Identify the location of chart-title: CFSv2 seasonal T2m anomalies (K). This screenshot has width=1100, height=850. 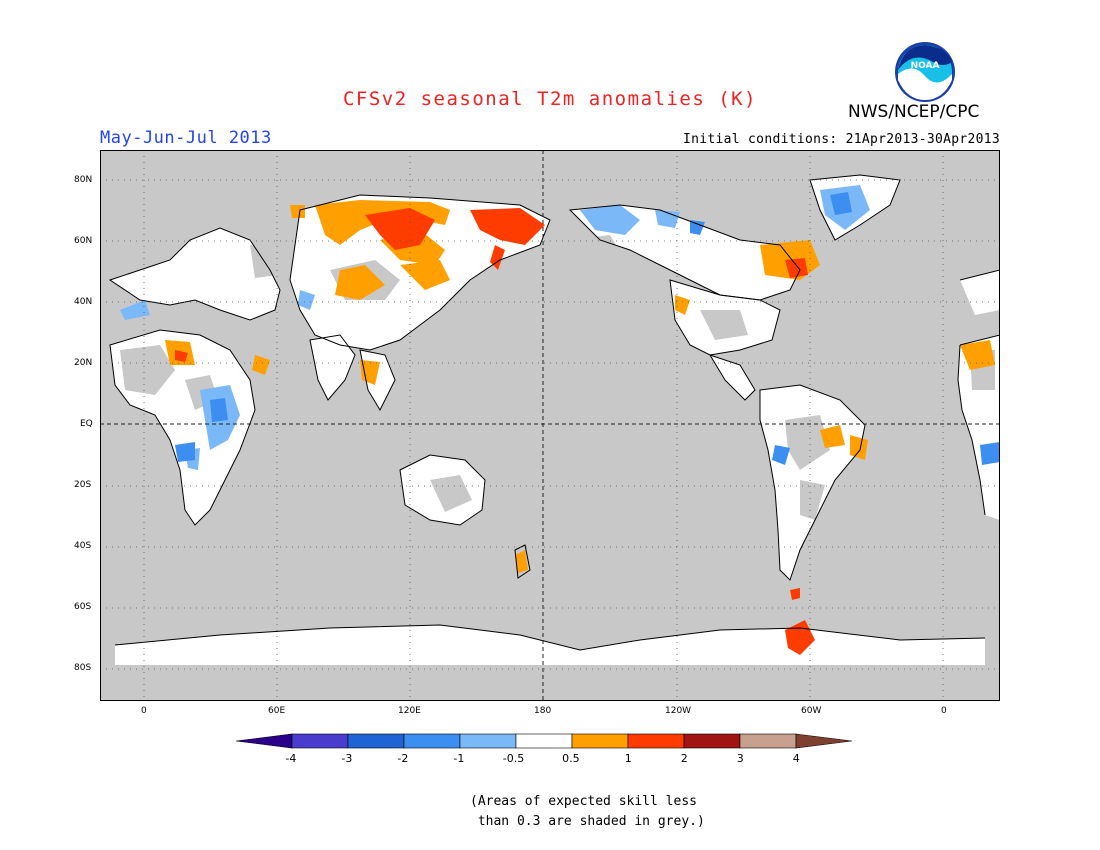
(550, 99).